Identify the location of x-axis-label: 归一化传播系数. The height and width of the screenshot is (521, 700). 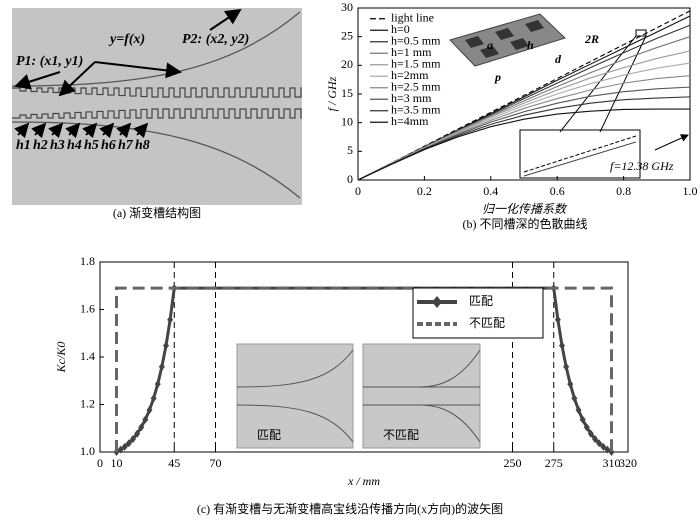
(525, 209).